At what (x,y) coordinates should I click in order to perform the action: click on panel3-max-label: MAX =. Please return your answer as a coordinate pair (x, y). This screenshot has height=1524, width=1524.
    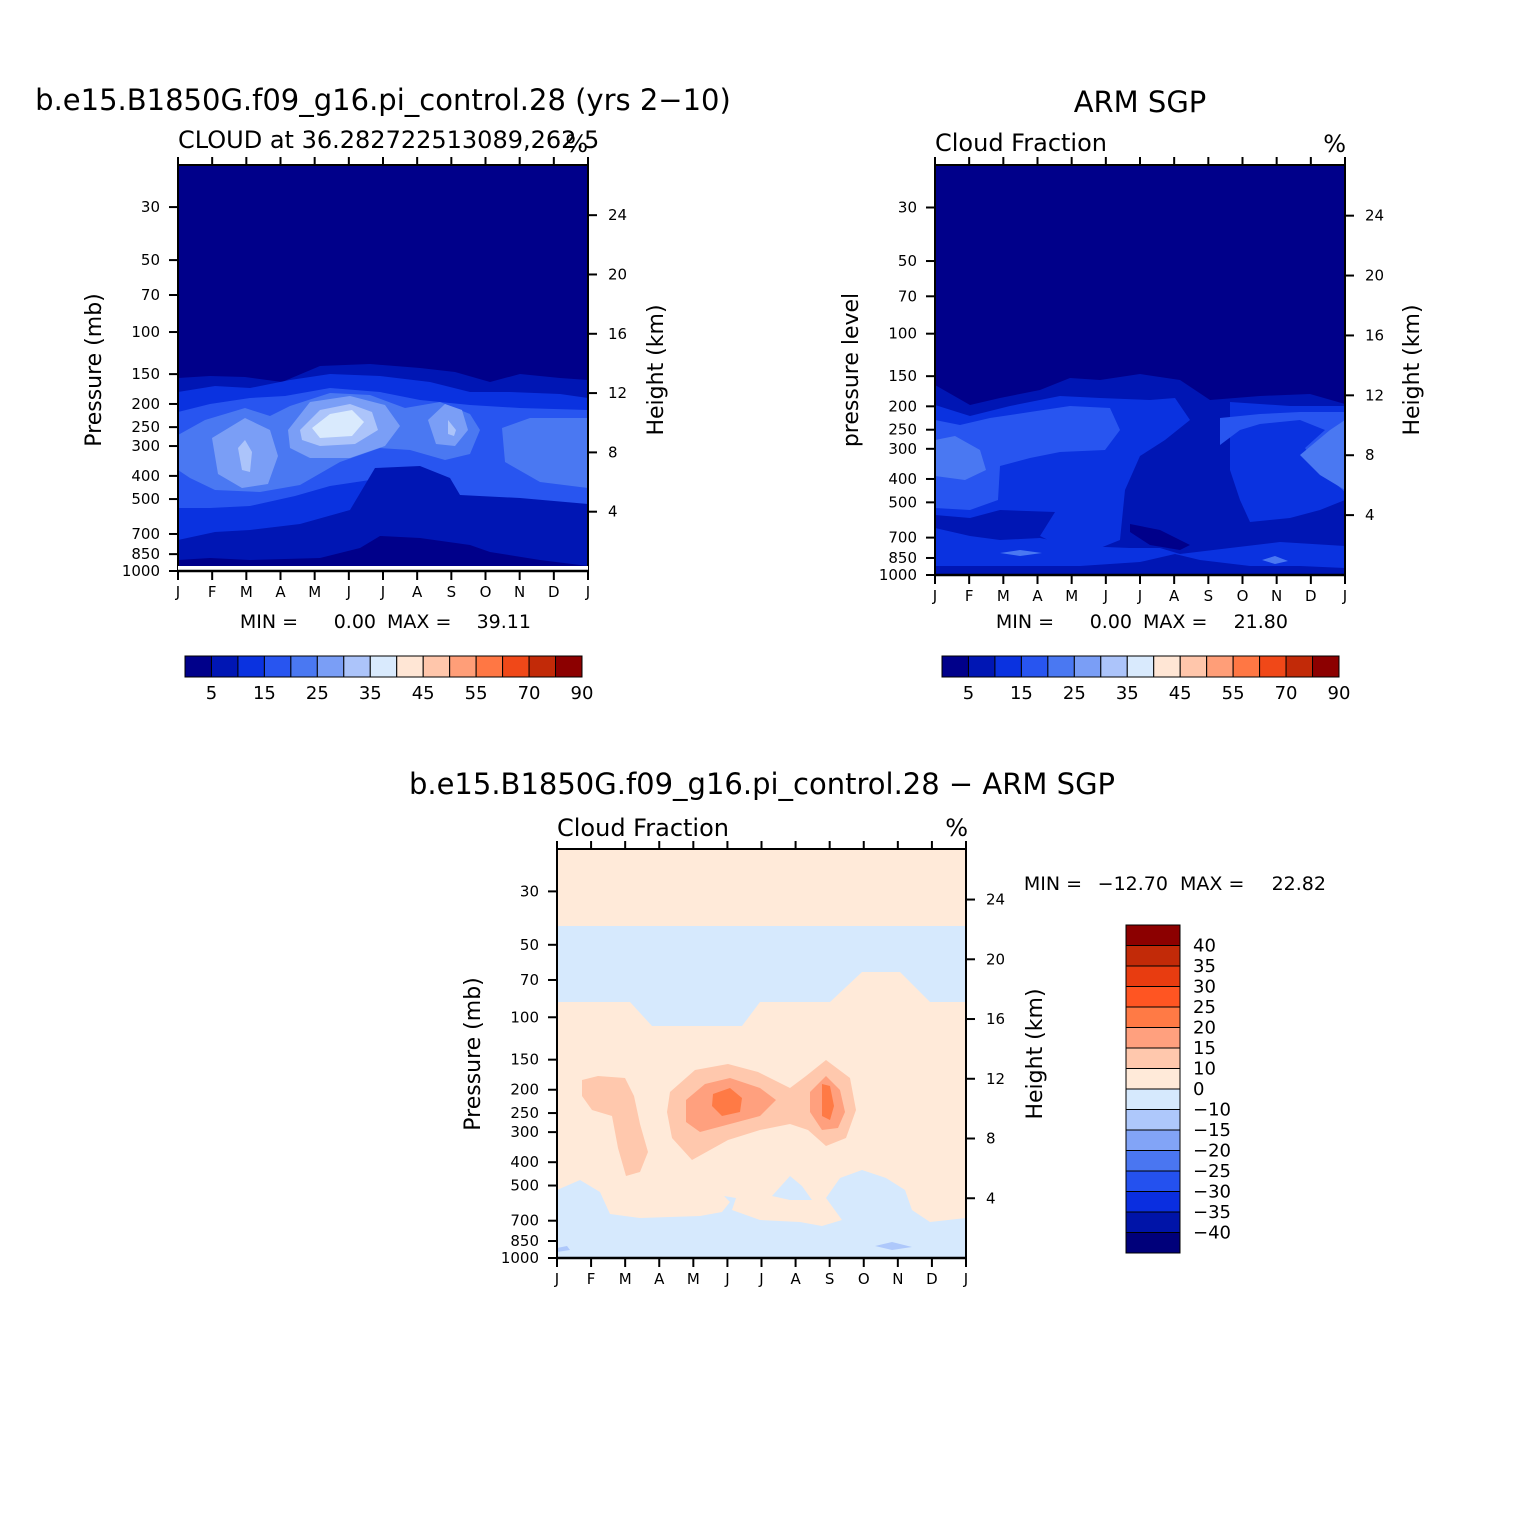
    Looking at the image, I should click on (1212, 884).